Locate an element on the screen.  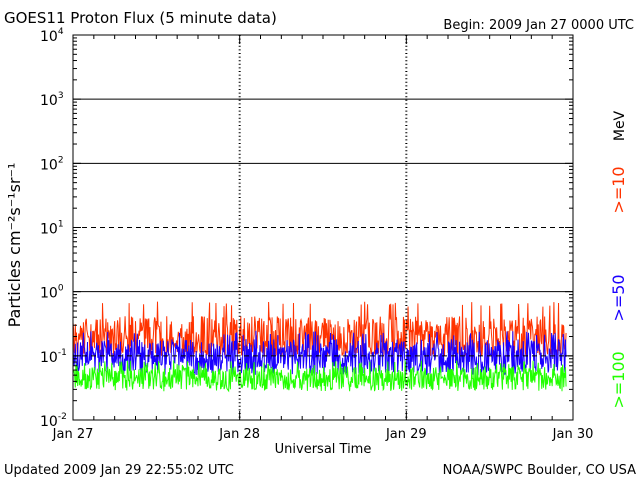
y-tick-exponent: 4 is located at coordinates (61, 32).